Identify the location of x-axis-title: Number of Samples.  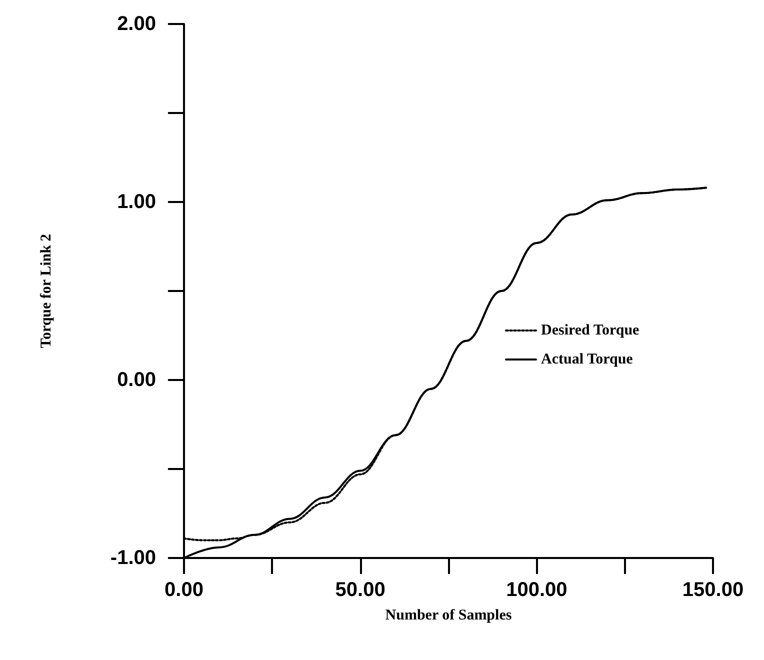
(448, 616).